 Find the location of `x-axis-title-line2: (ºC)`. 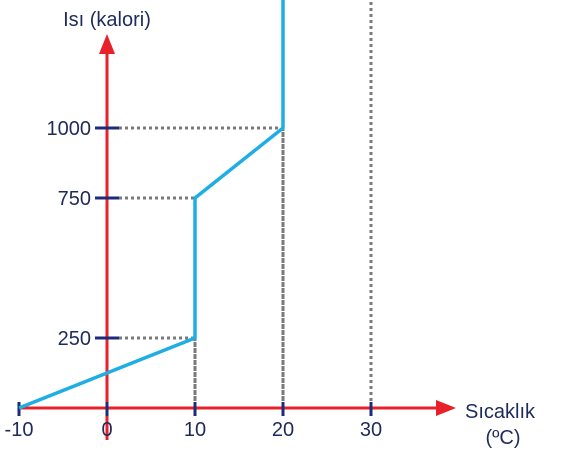

x-axis-title-line2: (ºC) is located at coordinates (502, 438).